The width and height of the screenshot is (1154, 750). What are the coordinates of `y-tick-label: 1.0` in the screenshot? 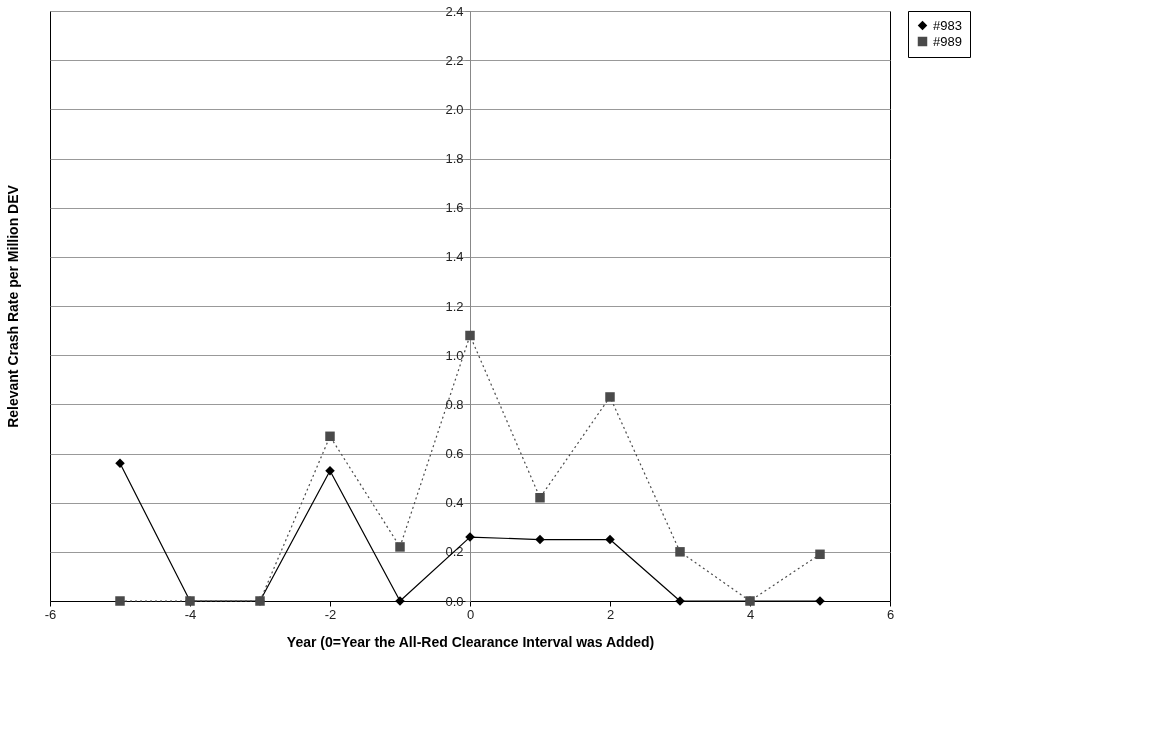 It's located at (454, 355).